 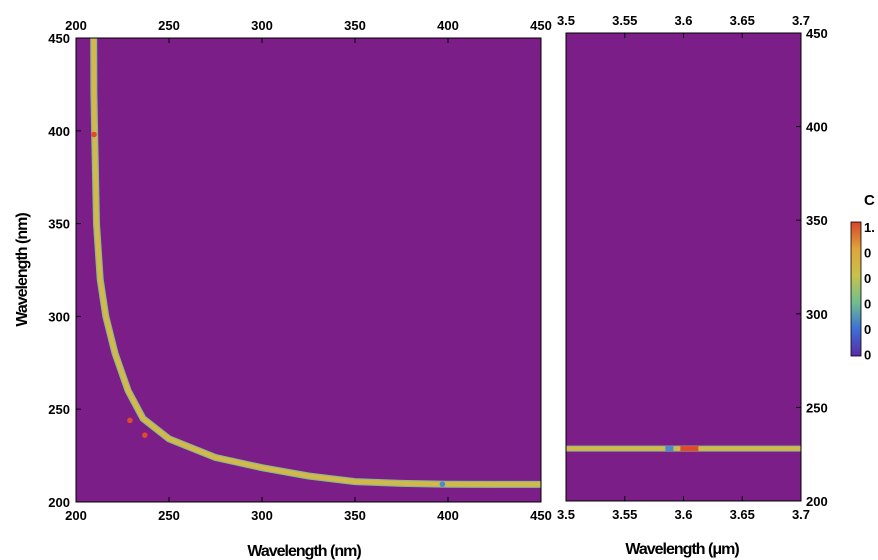 What do you see at coordinates (801, 20) in the screenshot?
I see `top-tick-label: 3.7` at bounding box center [801, 20].